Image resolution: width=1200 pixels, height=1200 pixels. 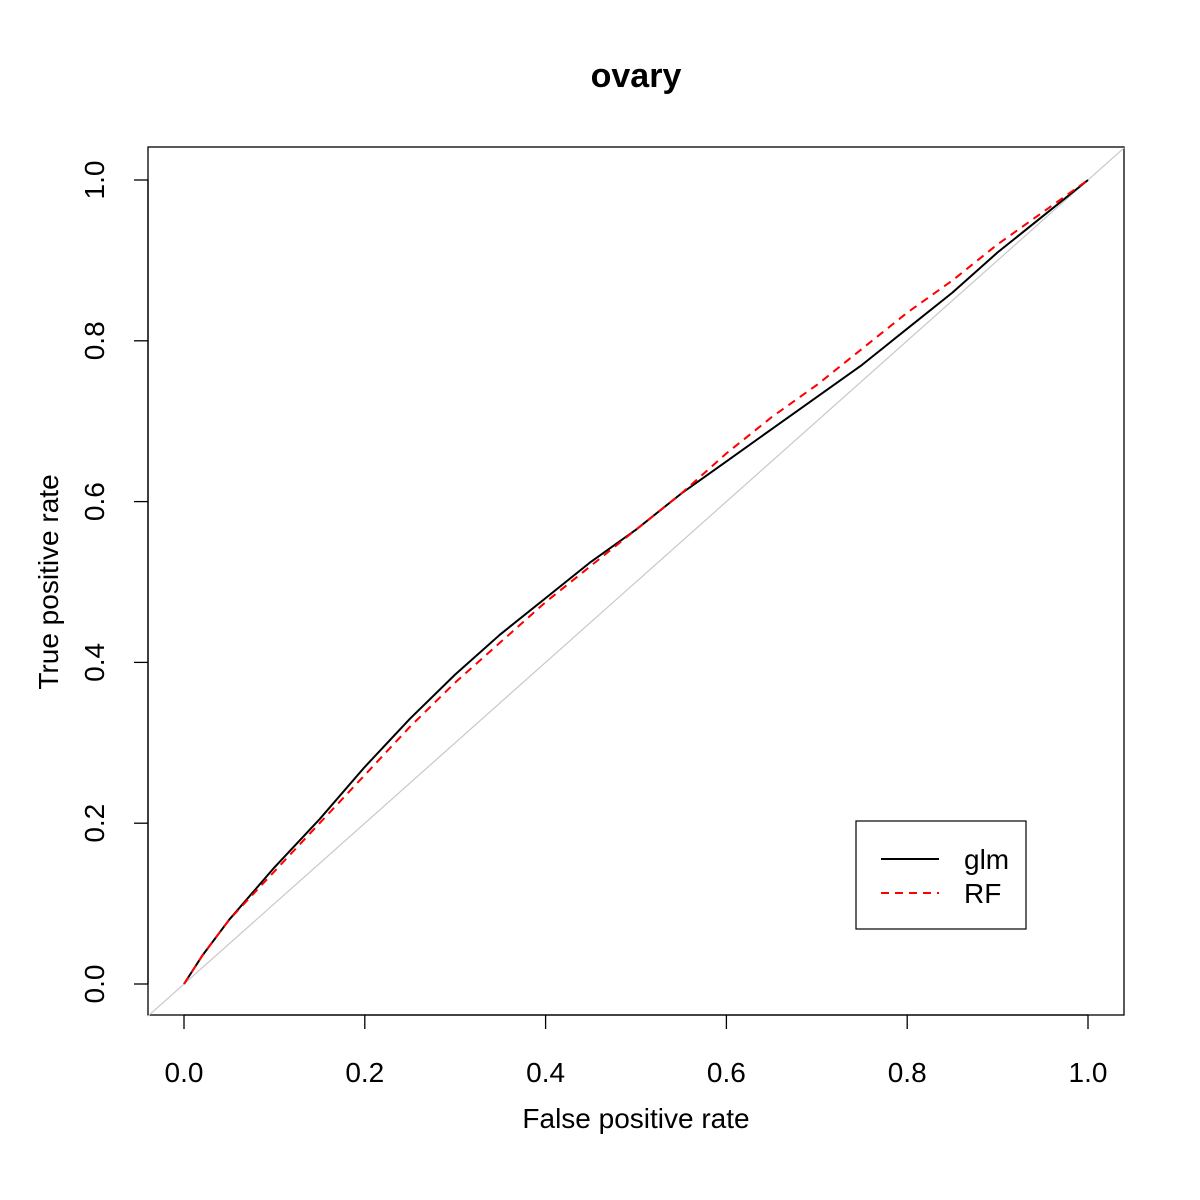 What do you see at coordinates (94, 340) in the screenshot?
I see `y-tick-label: 0.8` at bounding box center [94, 340].